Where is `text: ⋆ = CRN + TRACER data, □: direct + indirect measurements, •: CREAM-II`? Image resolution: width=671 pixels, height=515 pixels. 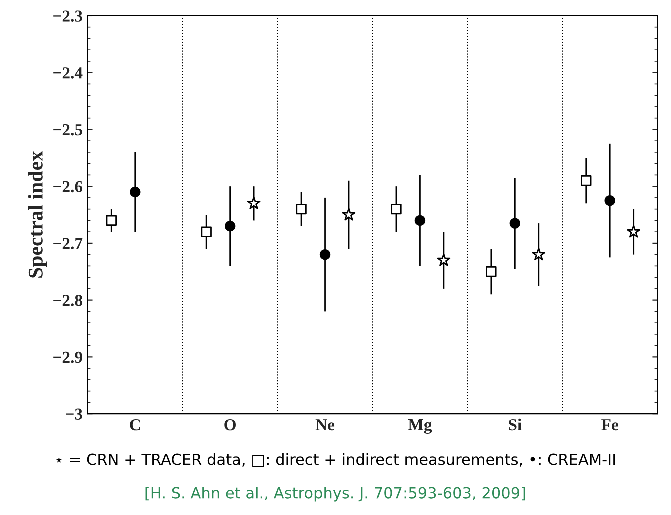 text: ⋆ = CRN + TRACER data, □: direct + indirect measurements, •: CREAM-II is located at coordinates (336, 461).